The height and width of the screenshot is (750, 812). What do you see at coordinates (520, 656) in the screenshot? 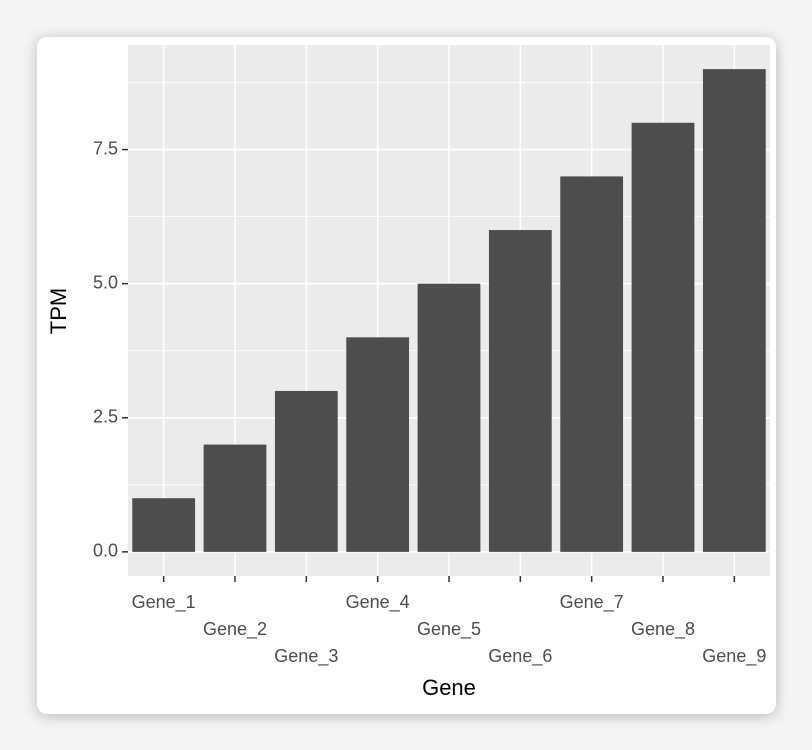
I see `x-tick-label: Gene_6` at bounding box center [520, 656].